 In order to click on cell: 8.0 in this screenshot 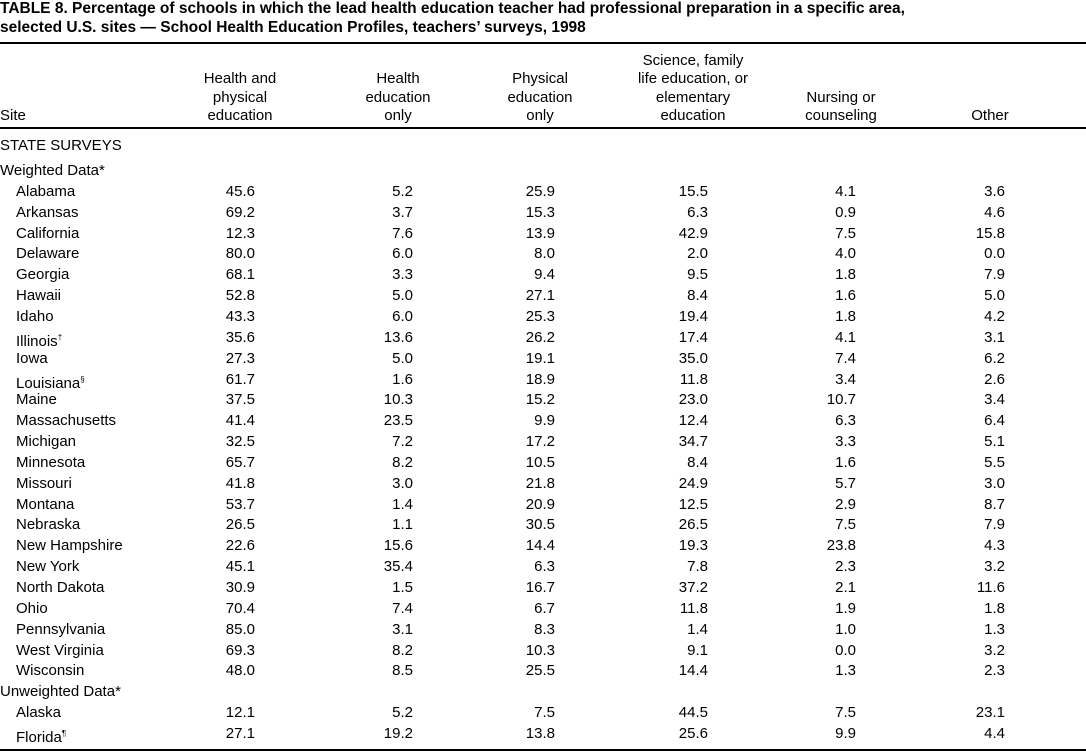, I will do `click(544, 254)`.